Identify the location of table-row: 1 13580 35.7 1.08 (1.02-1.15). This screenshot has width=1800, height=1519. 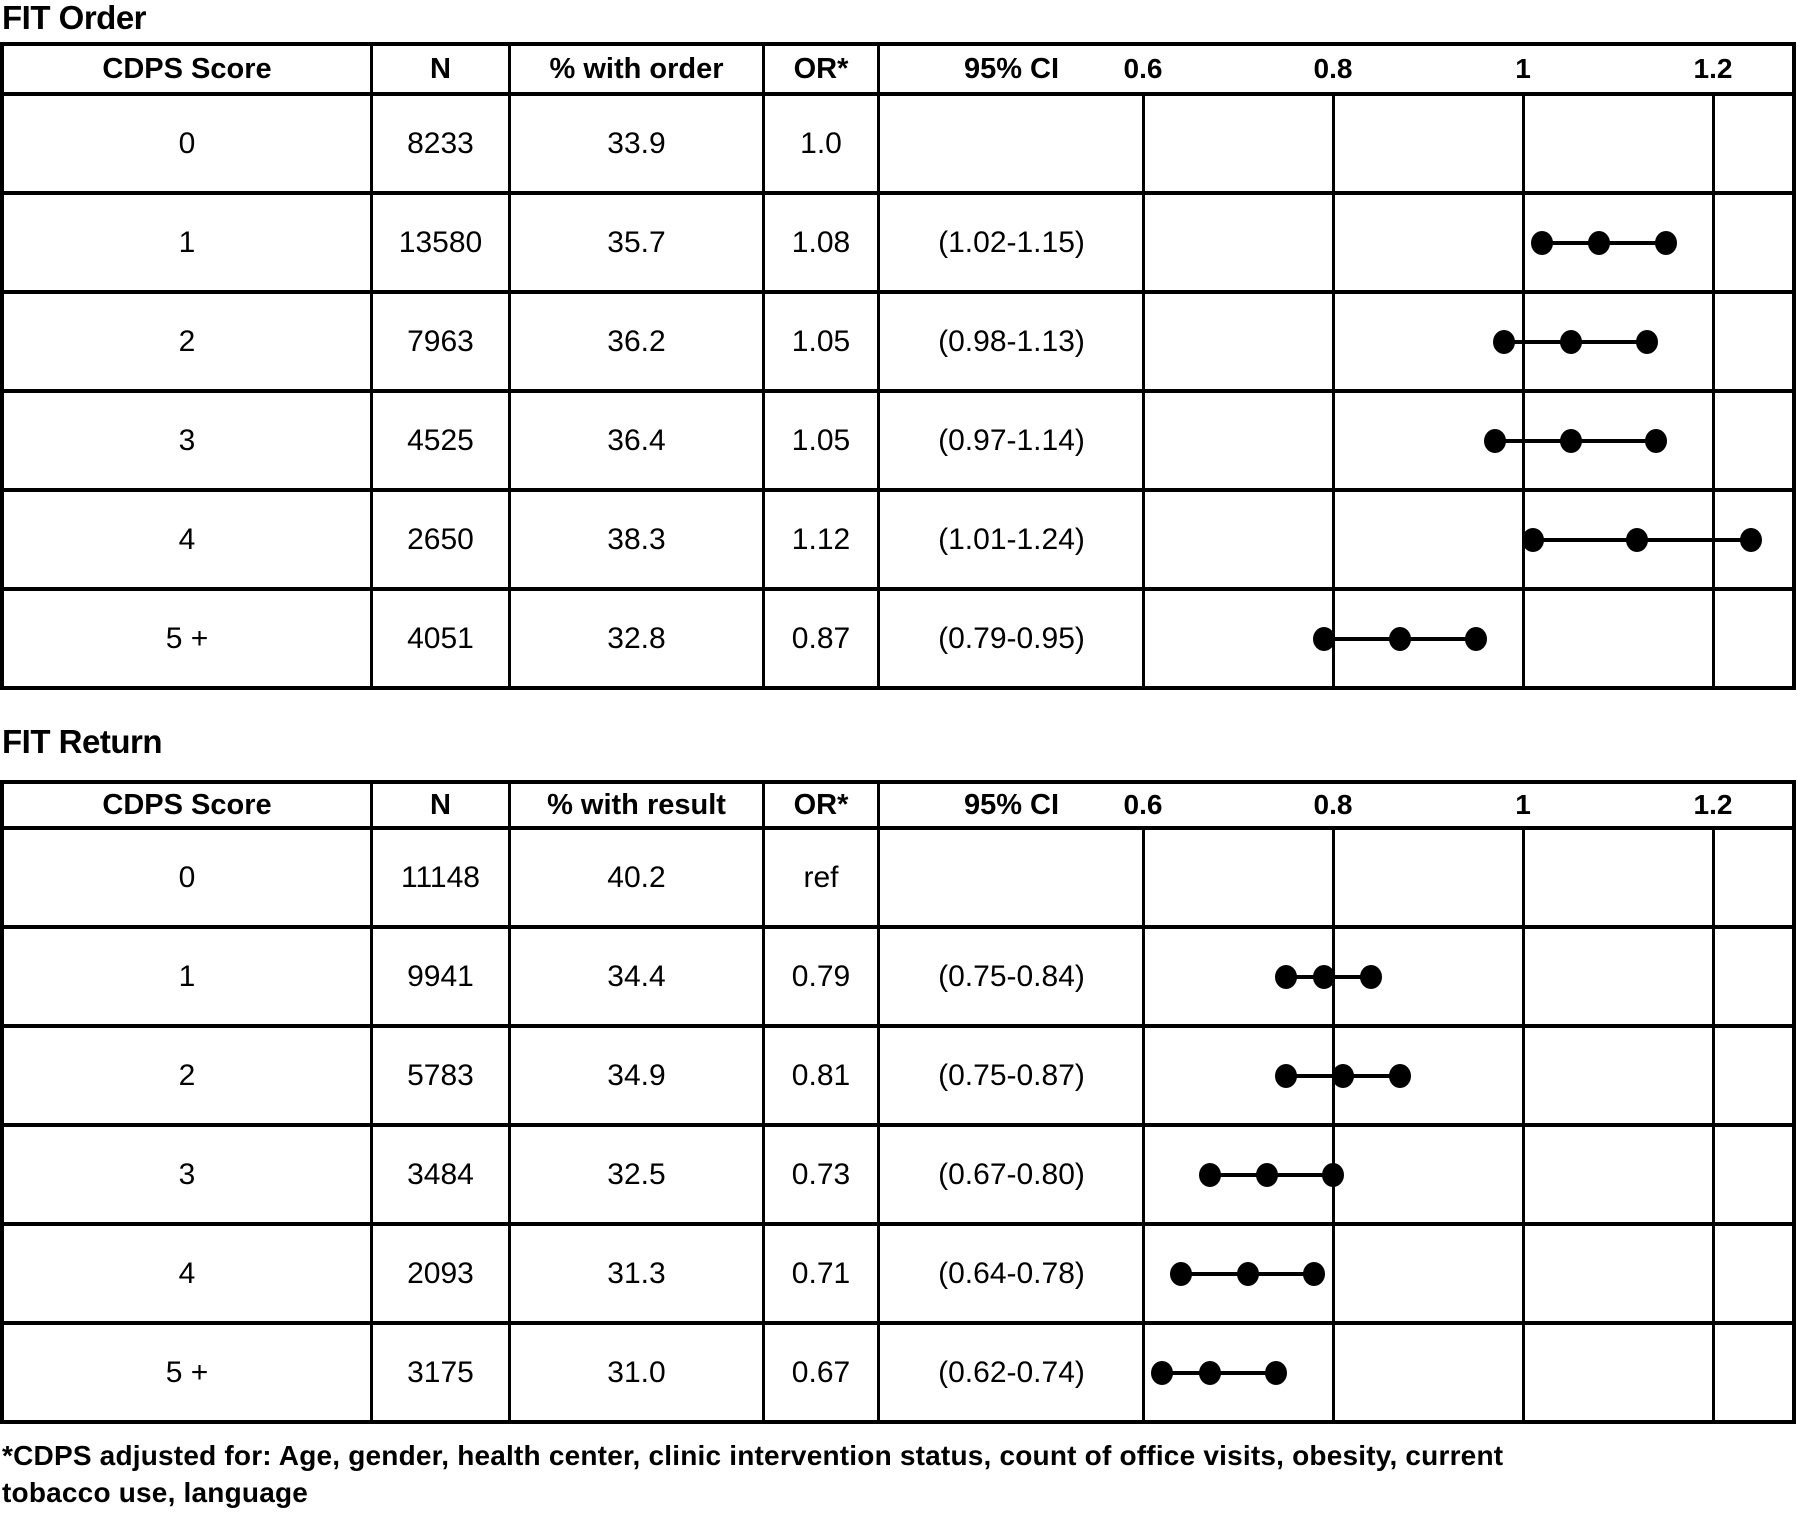
(898, 240).